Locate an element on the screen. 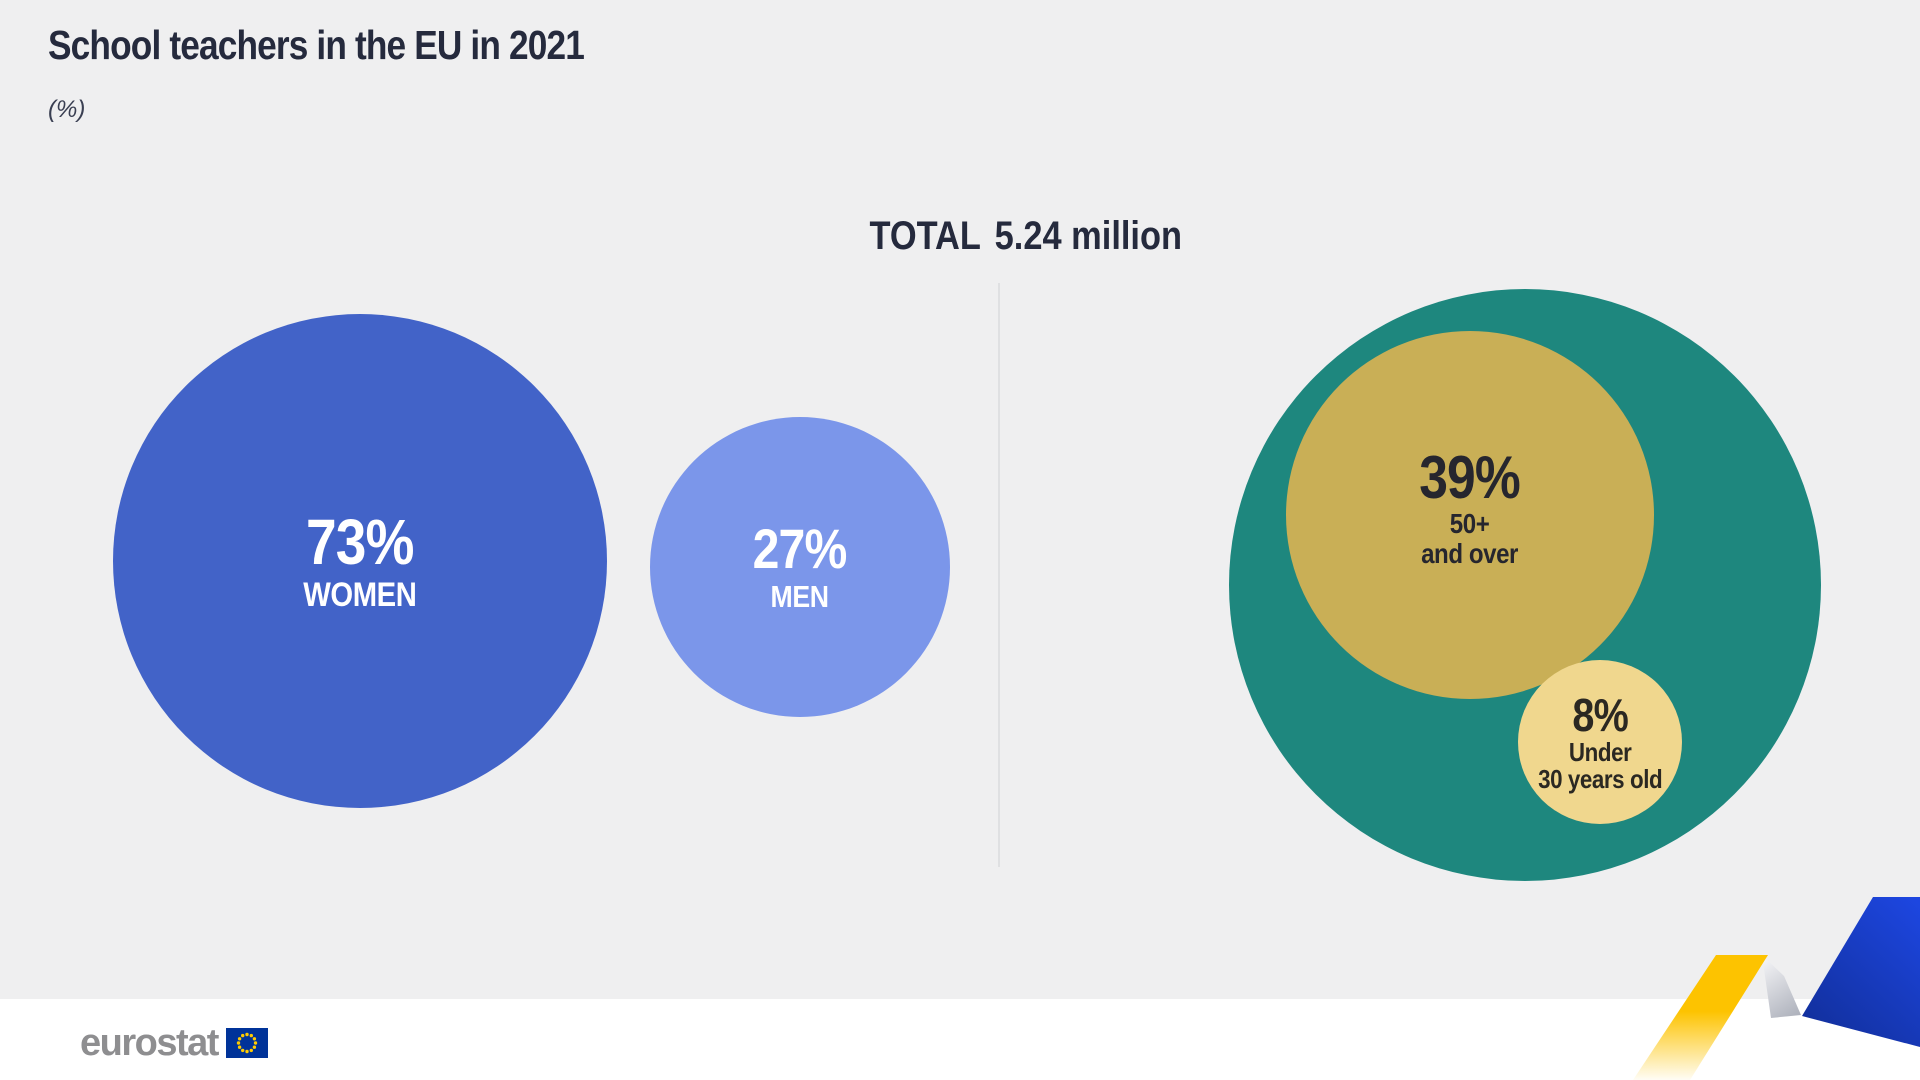  age-50-plus-line1: 50+ is located at coordinates (1470, 524).